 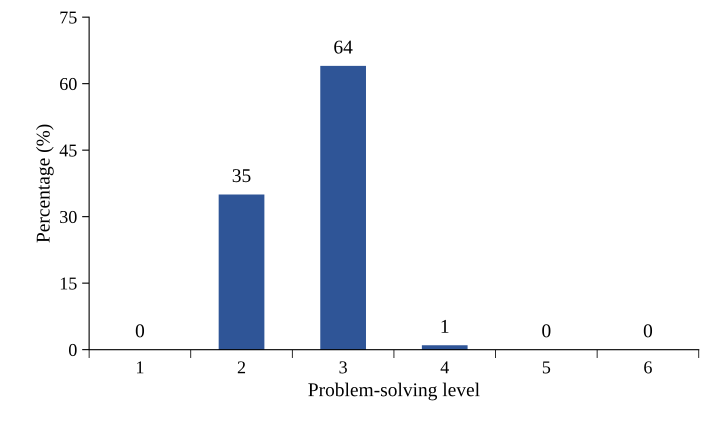 I want to click on y-tick-label: 60, so click(x=68, y=84).